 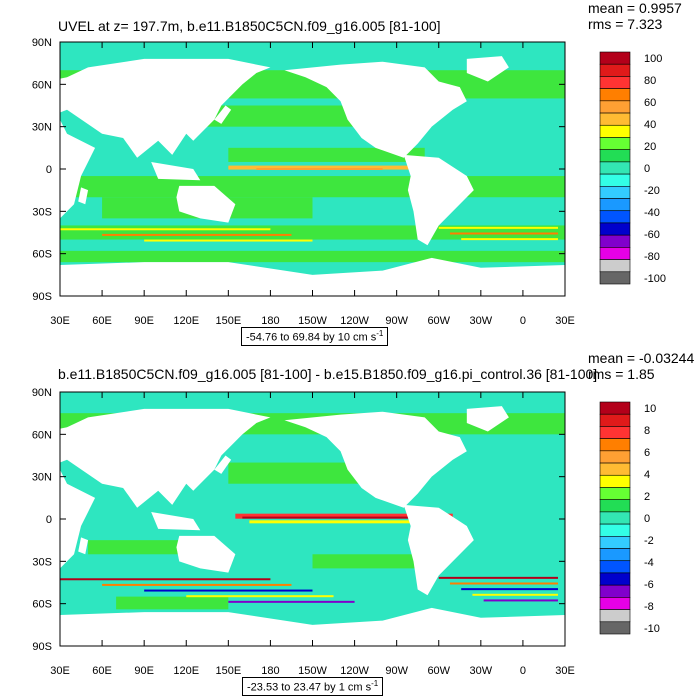 I want to click on colorbar-label: 2, so click(x=647, y=497).